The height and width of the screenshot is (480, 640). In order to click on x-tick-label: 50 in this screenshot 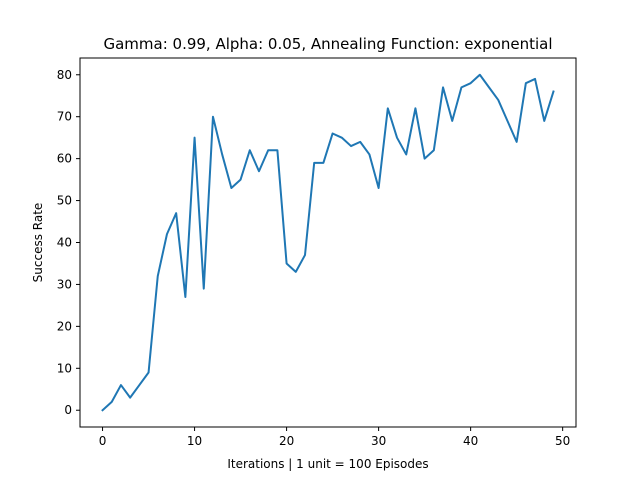, I will do `click(562, 441)`.